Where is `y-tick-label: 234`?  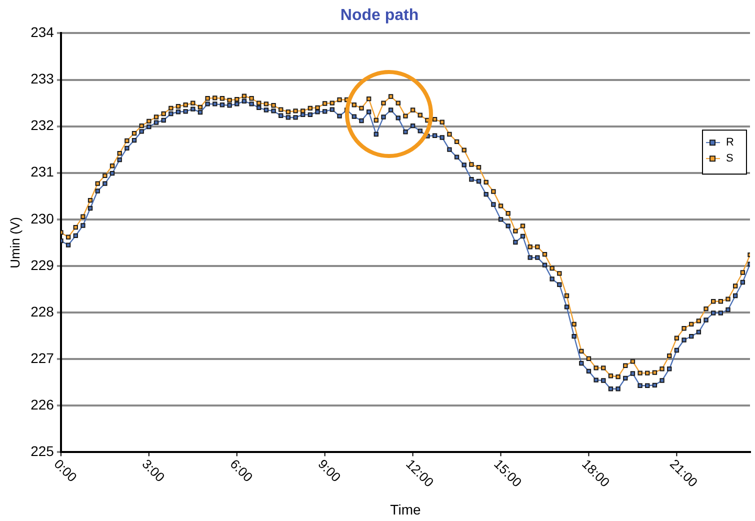
y-tick-label: 234 is located at coordinates (42, 32).